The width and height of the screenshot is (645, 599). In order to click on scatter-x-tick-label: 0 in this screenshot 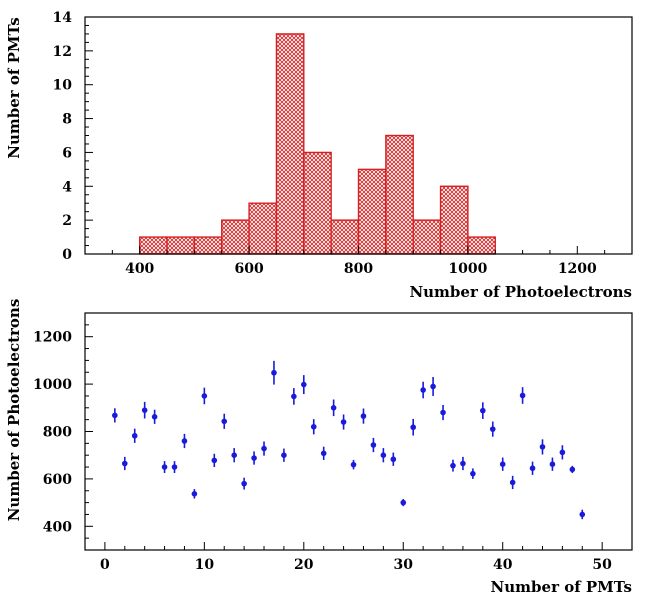, I will do `click(105, 565)`.